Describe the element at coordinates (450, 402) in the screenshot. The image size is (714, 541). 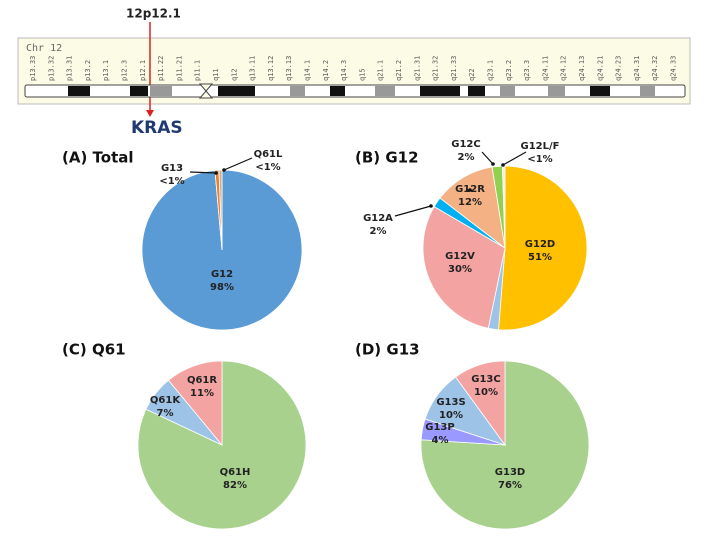
I see `slice-label: G13S` at that location.